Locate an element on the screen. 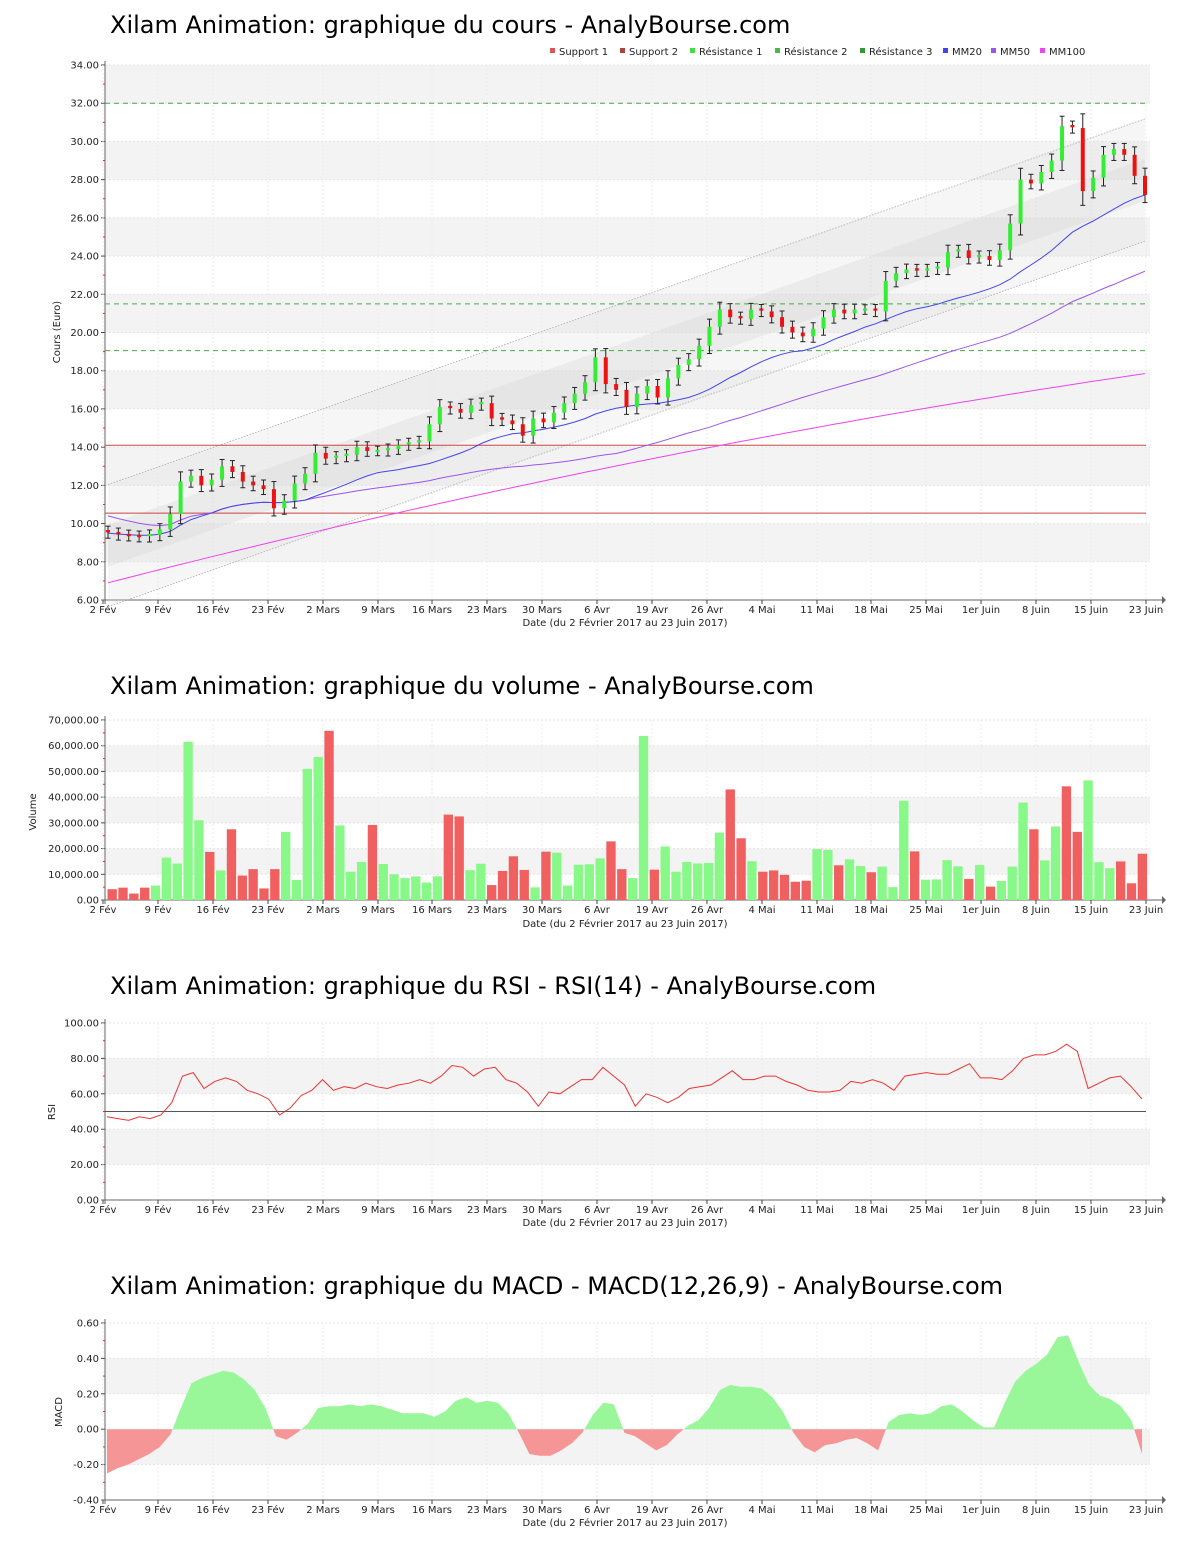 This screenshot has width=1200, height=1550. rsi-series is located at coordinates (625, 1082).